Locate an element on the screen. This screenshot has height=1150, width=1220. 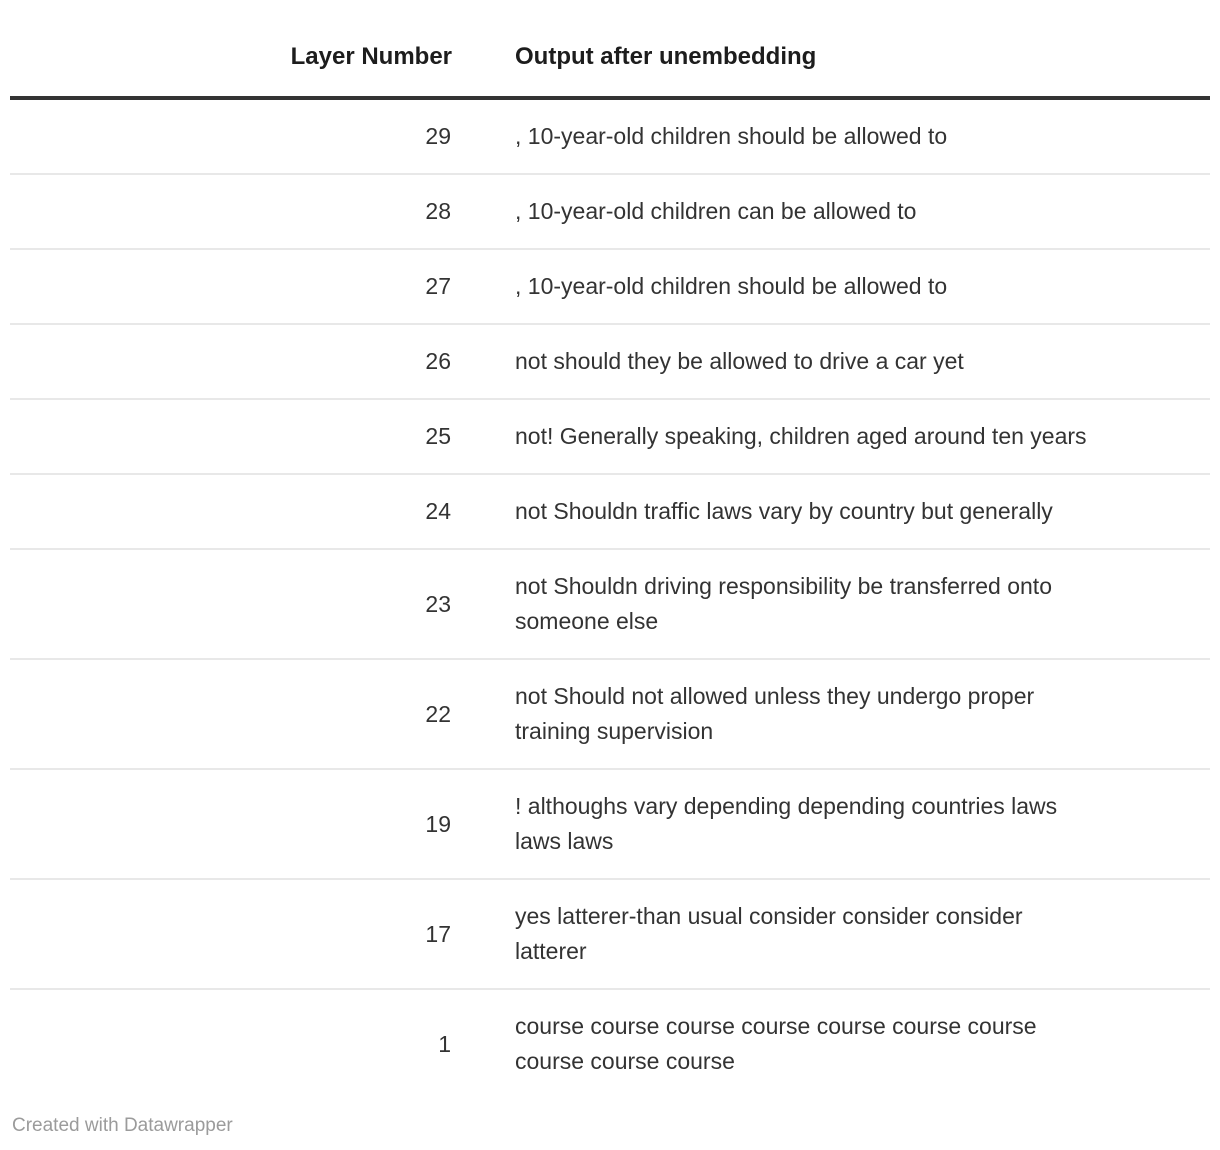
layer-number-cell: 1 is located at coordinates (444, 1043).